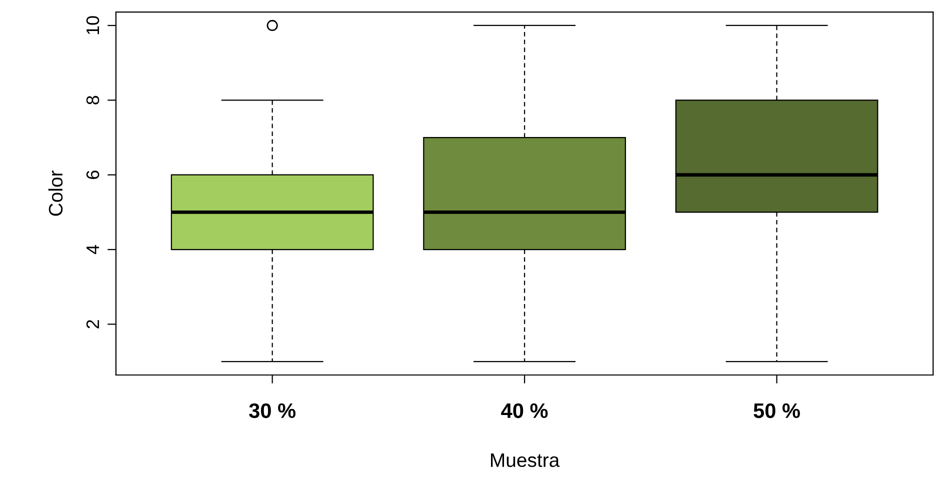 The height and width of the screenshot is (482, 935). What do you see at coordinates (93, 25) in the screenshot?
I see `y-tick-label: 10` at bounding box center [93, 25].